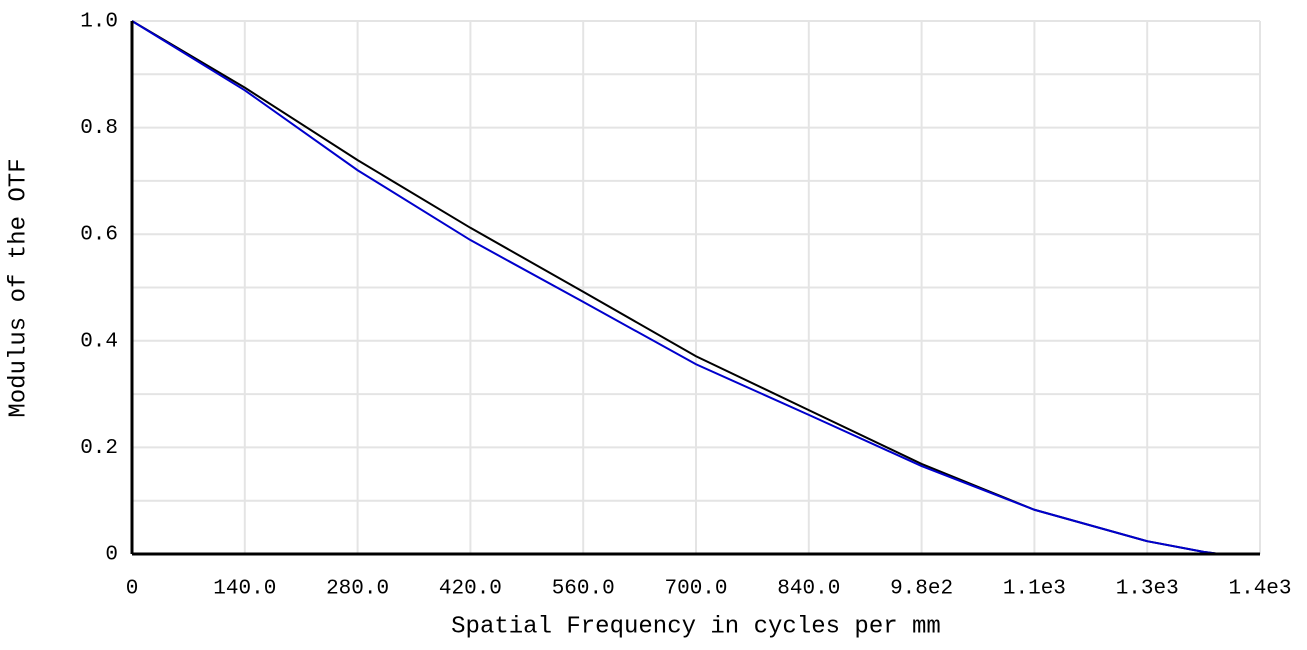 This screenshot has height=650, width=1307. I want to click on x-tick-label: 1.4e3, so click(1259, 589).